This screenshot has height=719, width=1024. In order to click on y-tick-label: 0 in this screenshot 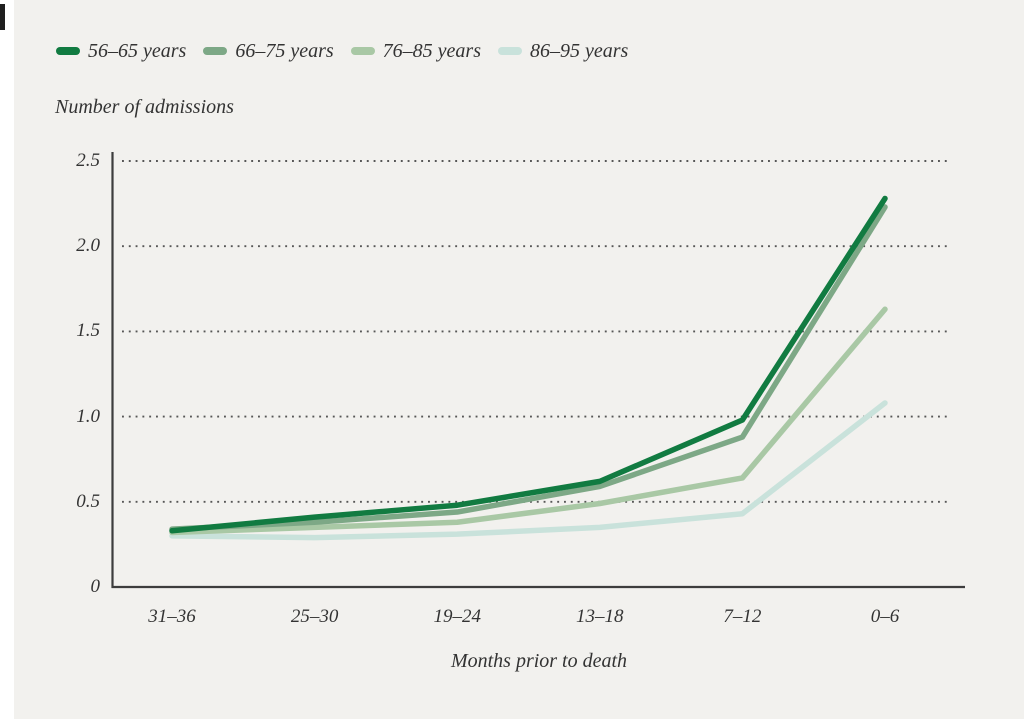, I will do `click(95, 586)`.